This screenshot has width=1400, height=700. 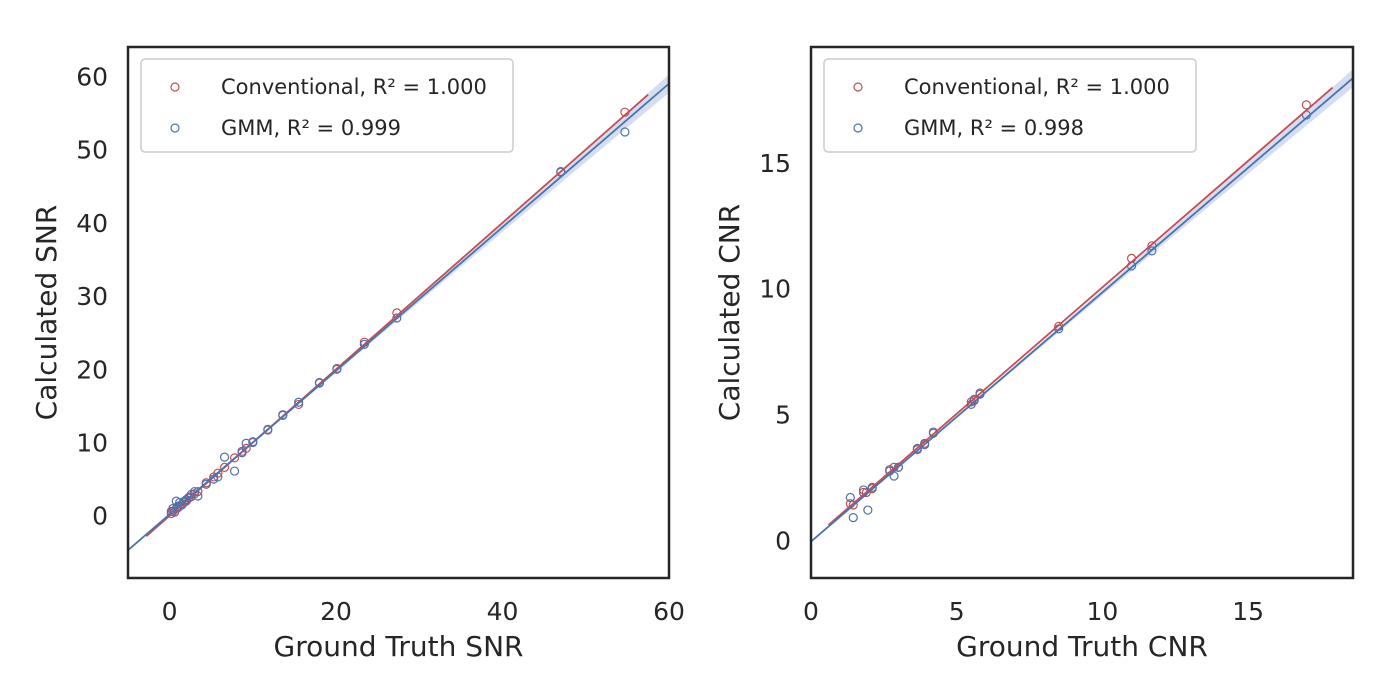 I want to click on x-tick-label: 60, so click(x=669, y=611).